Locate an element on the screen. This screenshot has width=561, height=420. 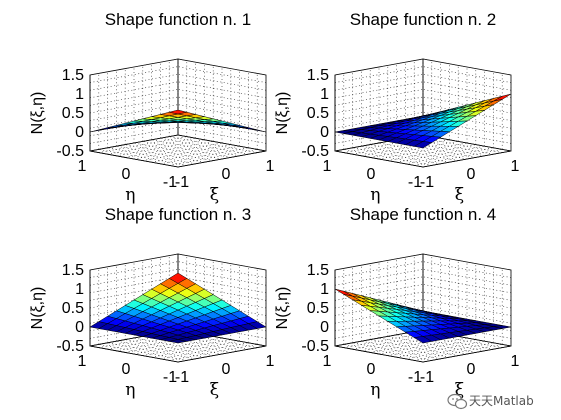
floor is located at coordinates (178, 151).